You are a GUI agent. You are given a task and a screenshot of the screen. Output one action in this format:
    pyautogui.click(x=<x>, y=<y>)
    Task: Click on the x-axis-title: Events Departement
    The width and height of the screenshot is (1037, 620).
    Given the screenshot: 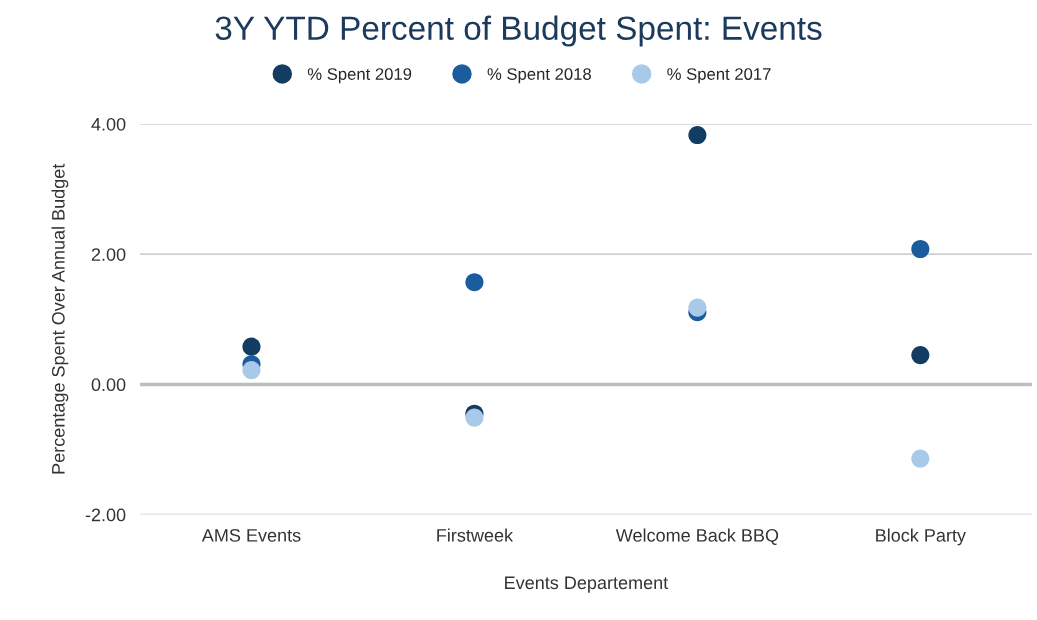 What is the action you would take?
    pyautogui.click(x=587, y=584)
    